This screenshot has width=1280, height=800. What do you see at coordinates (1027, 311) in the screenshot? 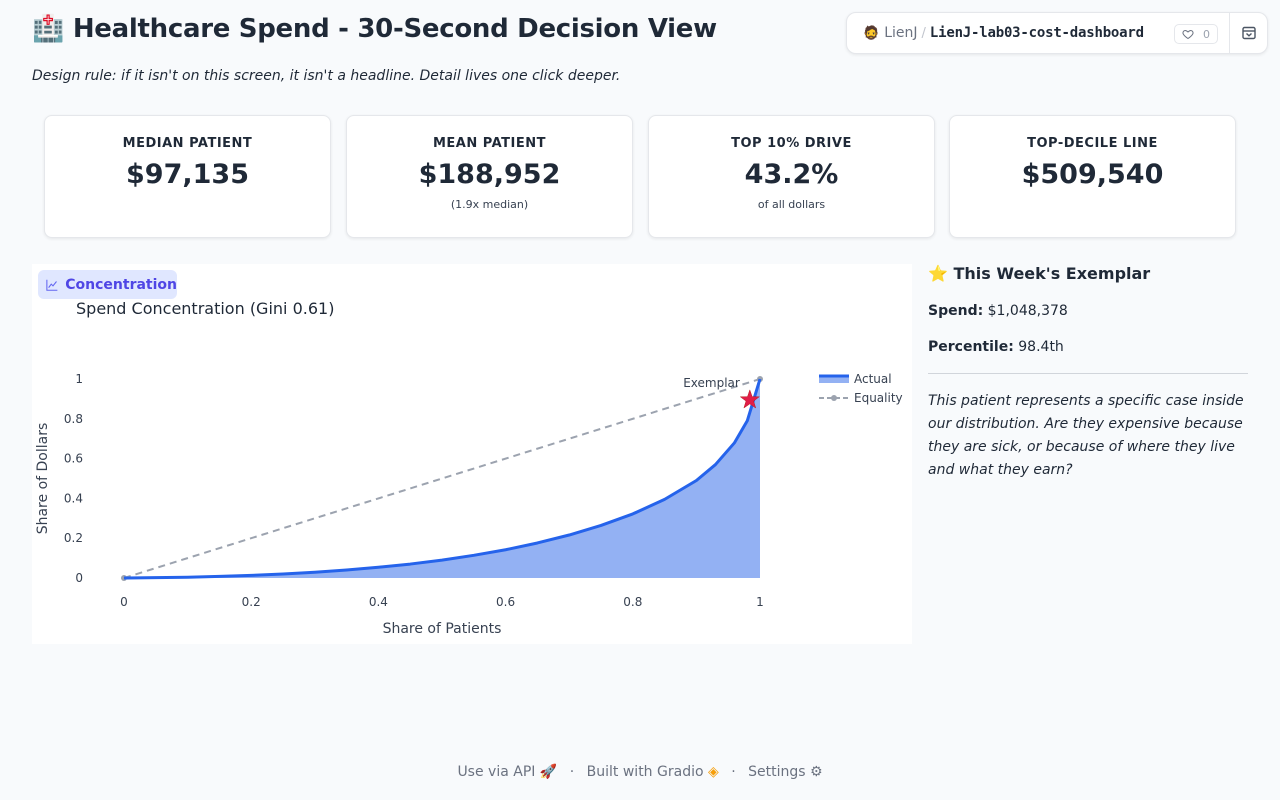
I see `spend-value: $1,048,378` at bounding box center [1027, 311].